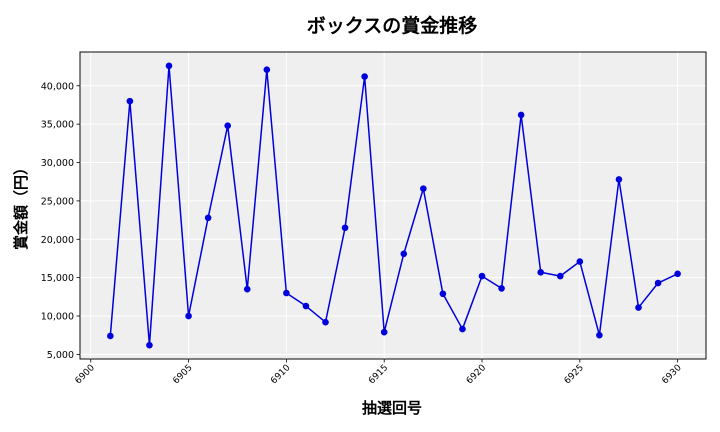  I want to click on x-tick-label: 6900, so click(85, 374).